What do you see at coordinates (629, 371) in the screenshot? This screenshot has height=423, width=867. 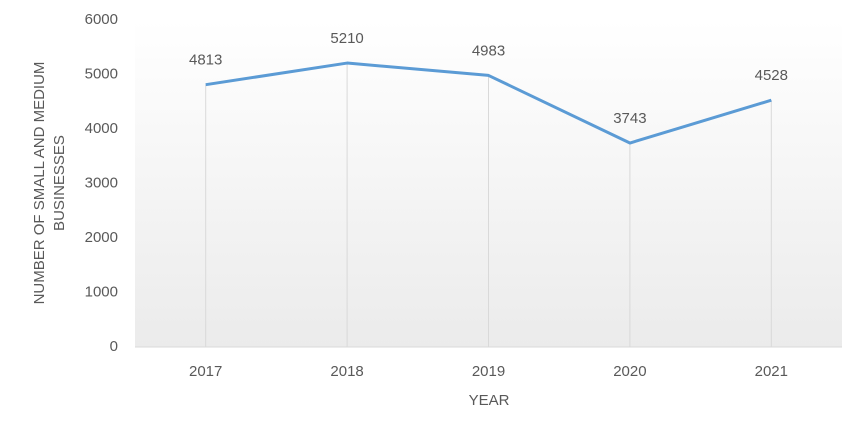 I see `x-tick-label: 2020` at bounding box center [629, 371].